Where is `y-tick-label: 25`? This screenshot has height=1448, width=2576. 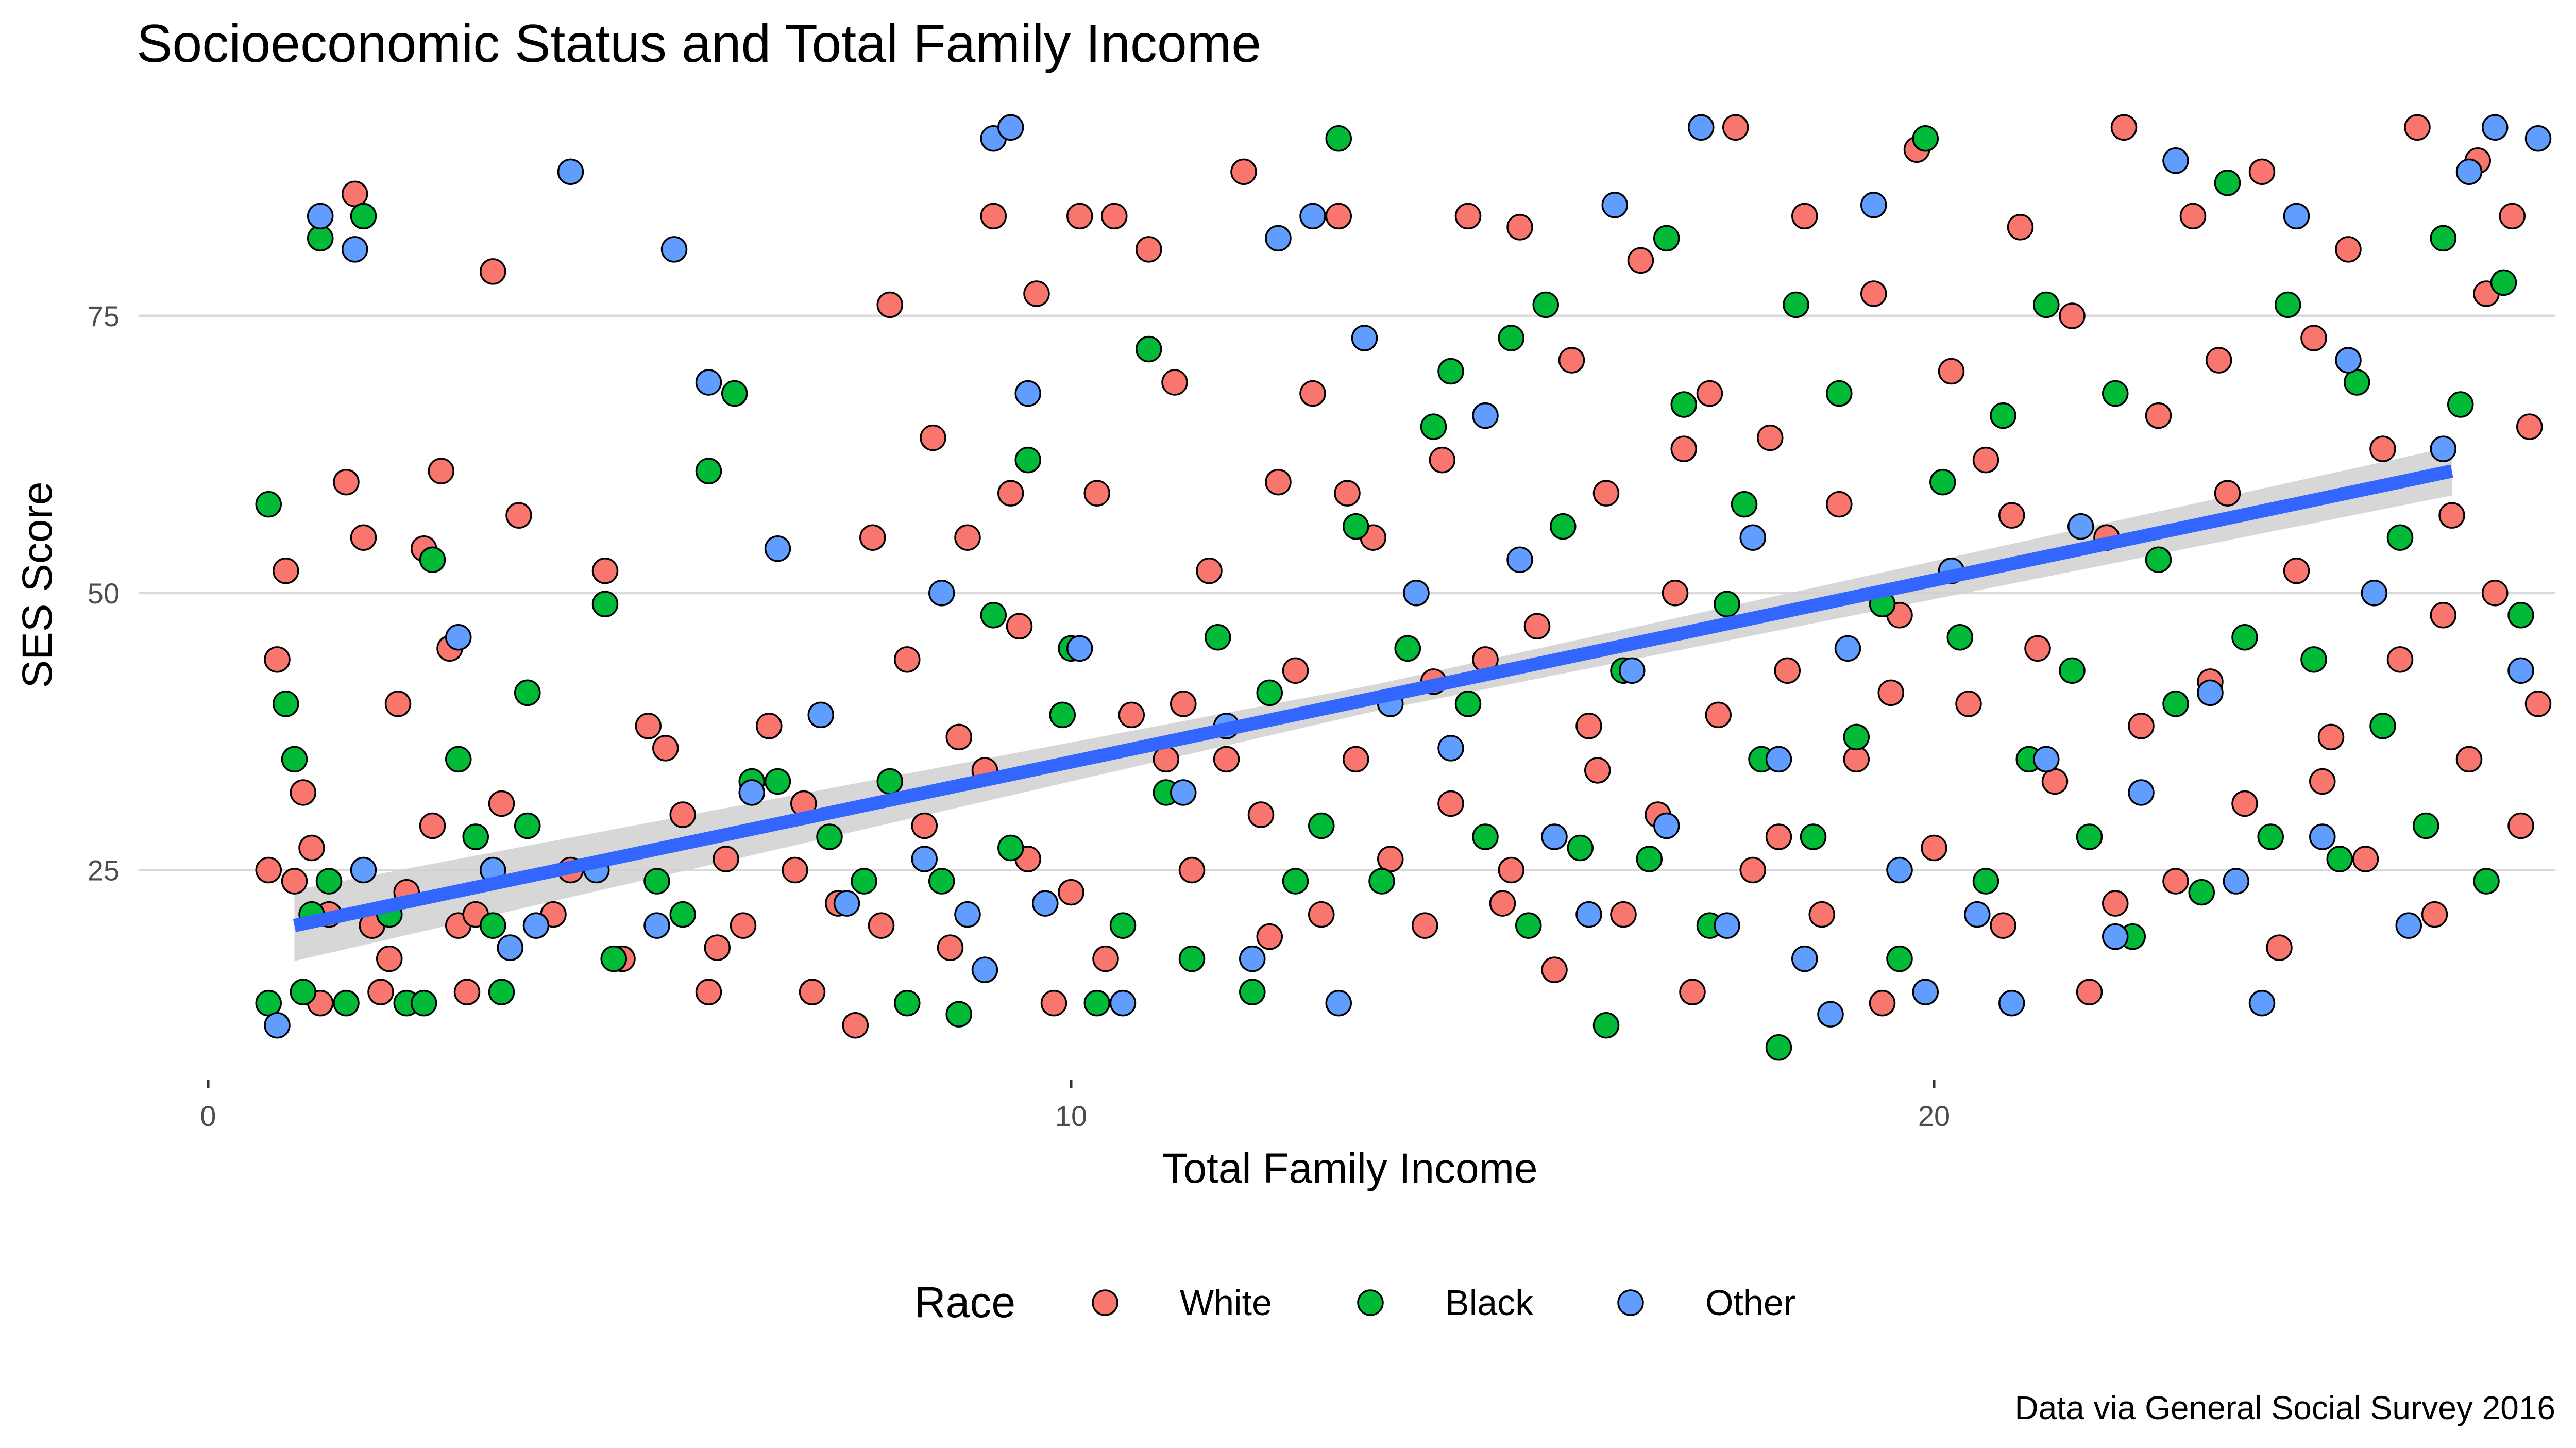
y-tick-label: 25 is located at coordinates (104, 870).